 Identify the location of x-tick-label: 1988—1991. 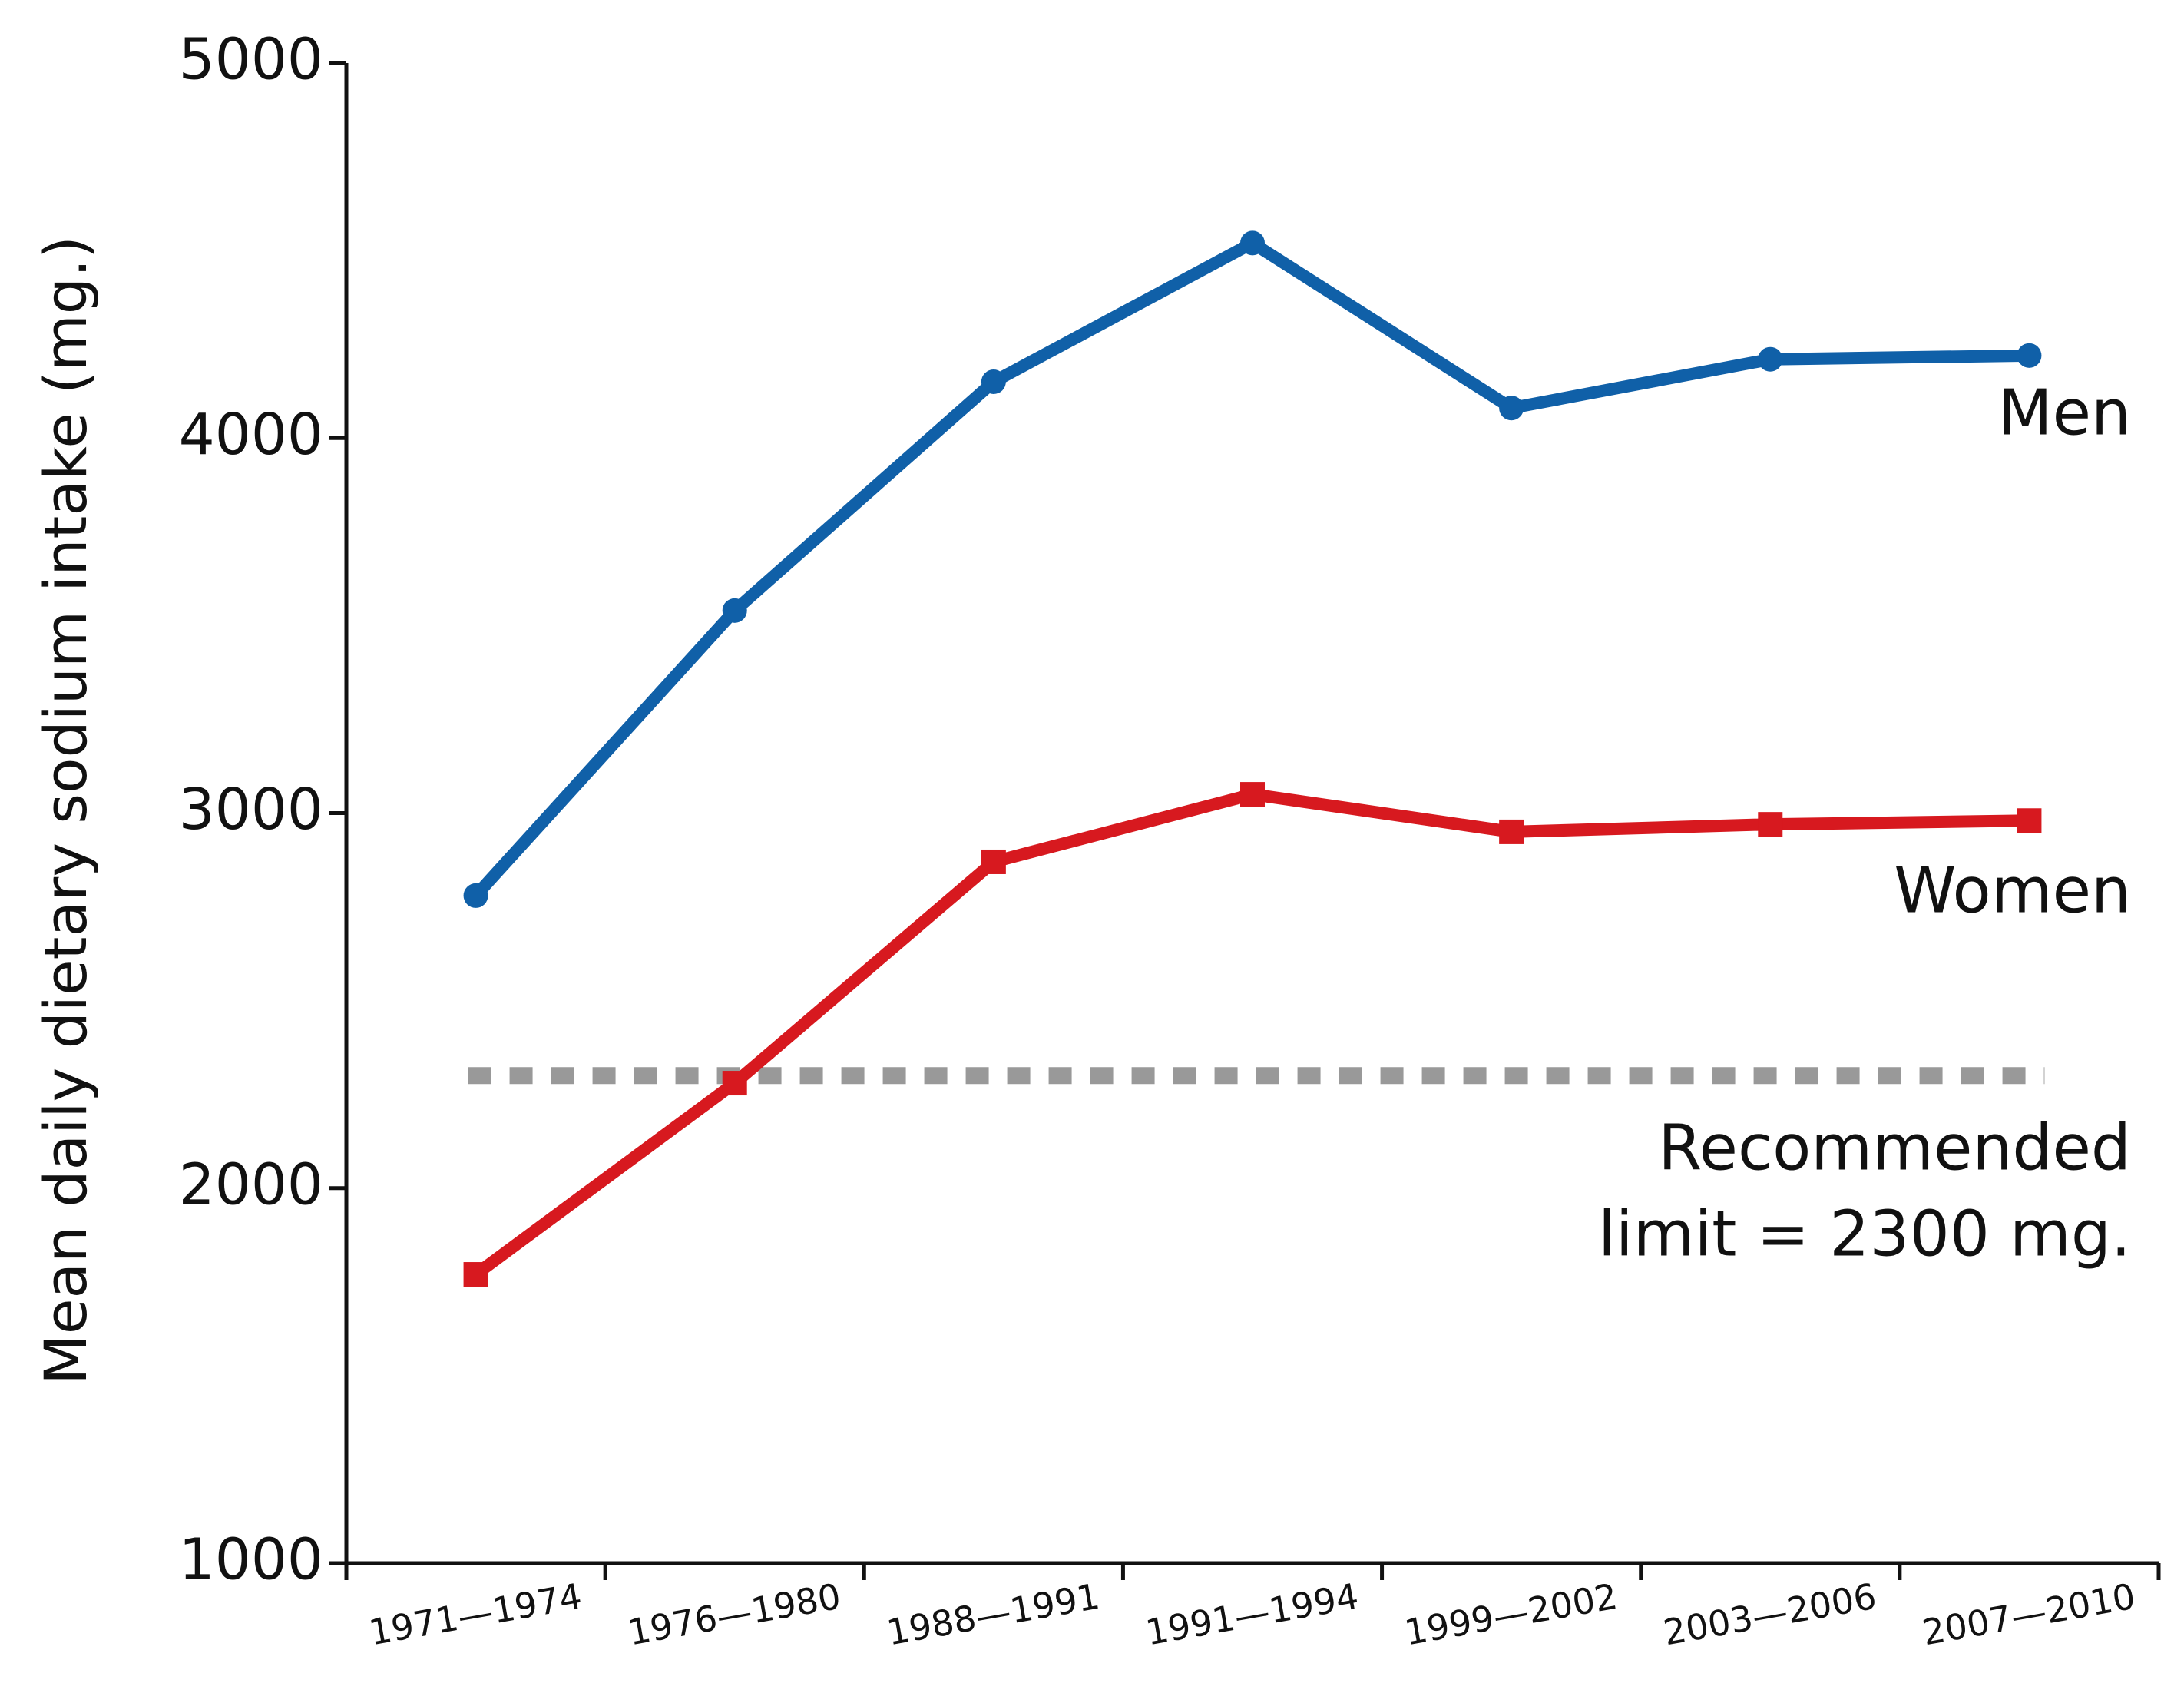
(993, 1614).